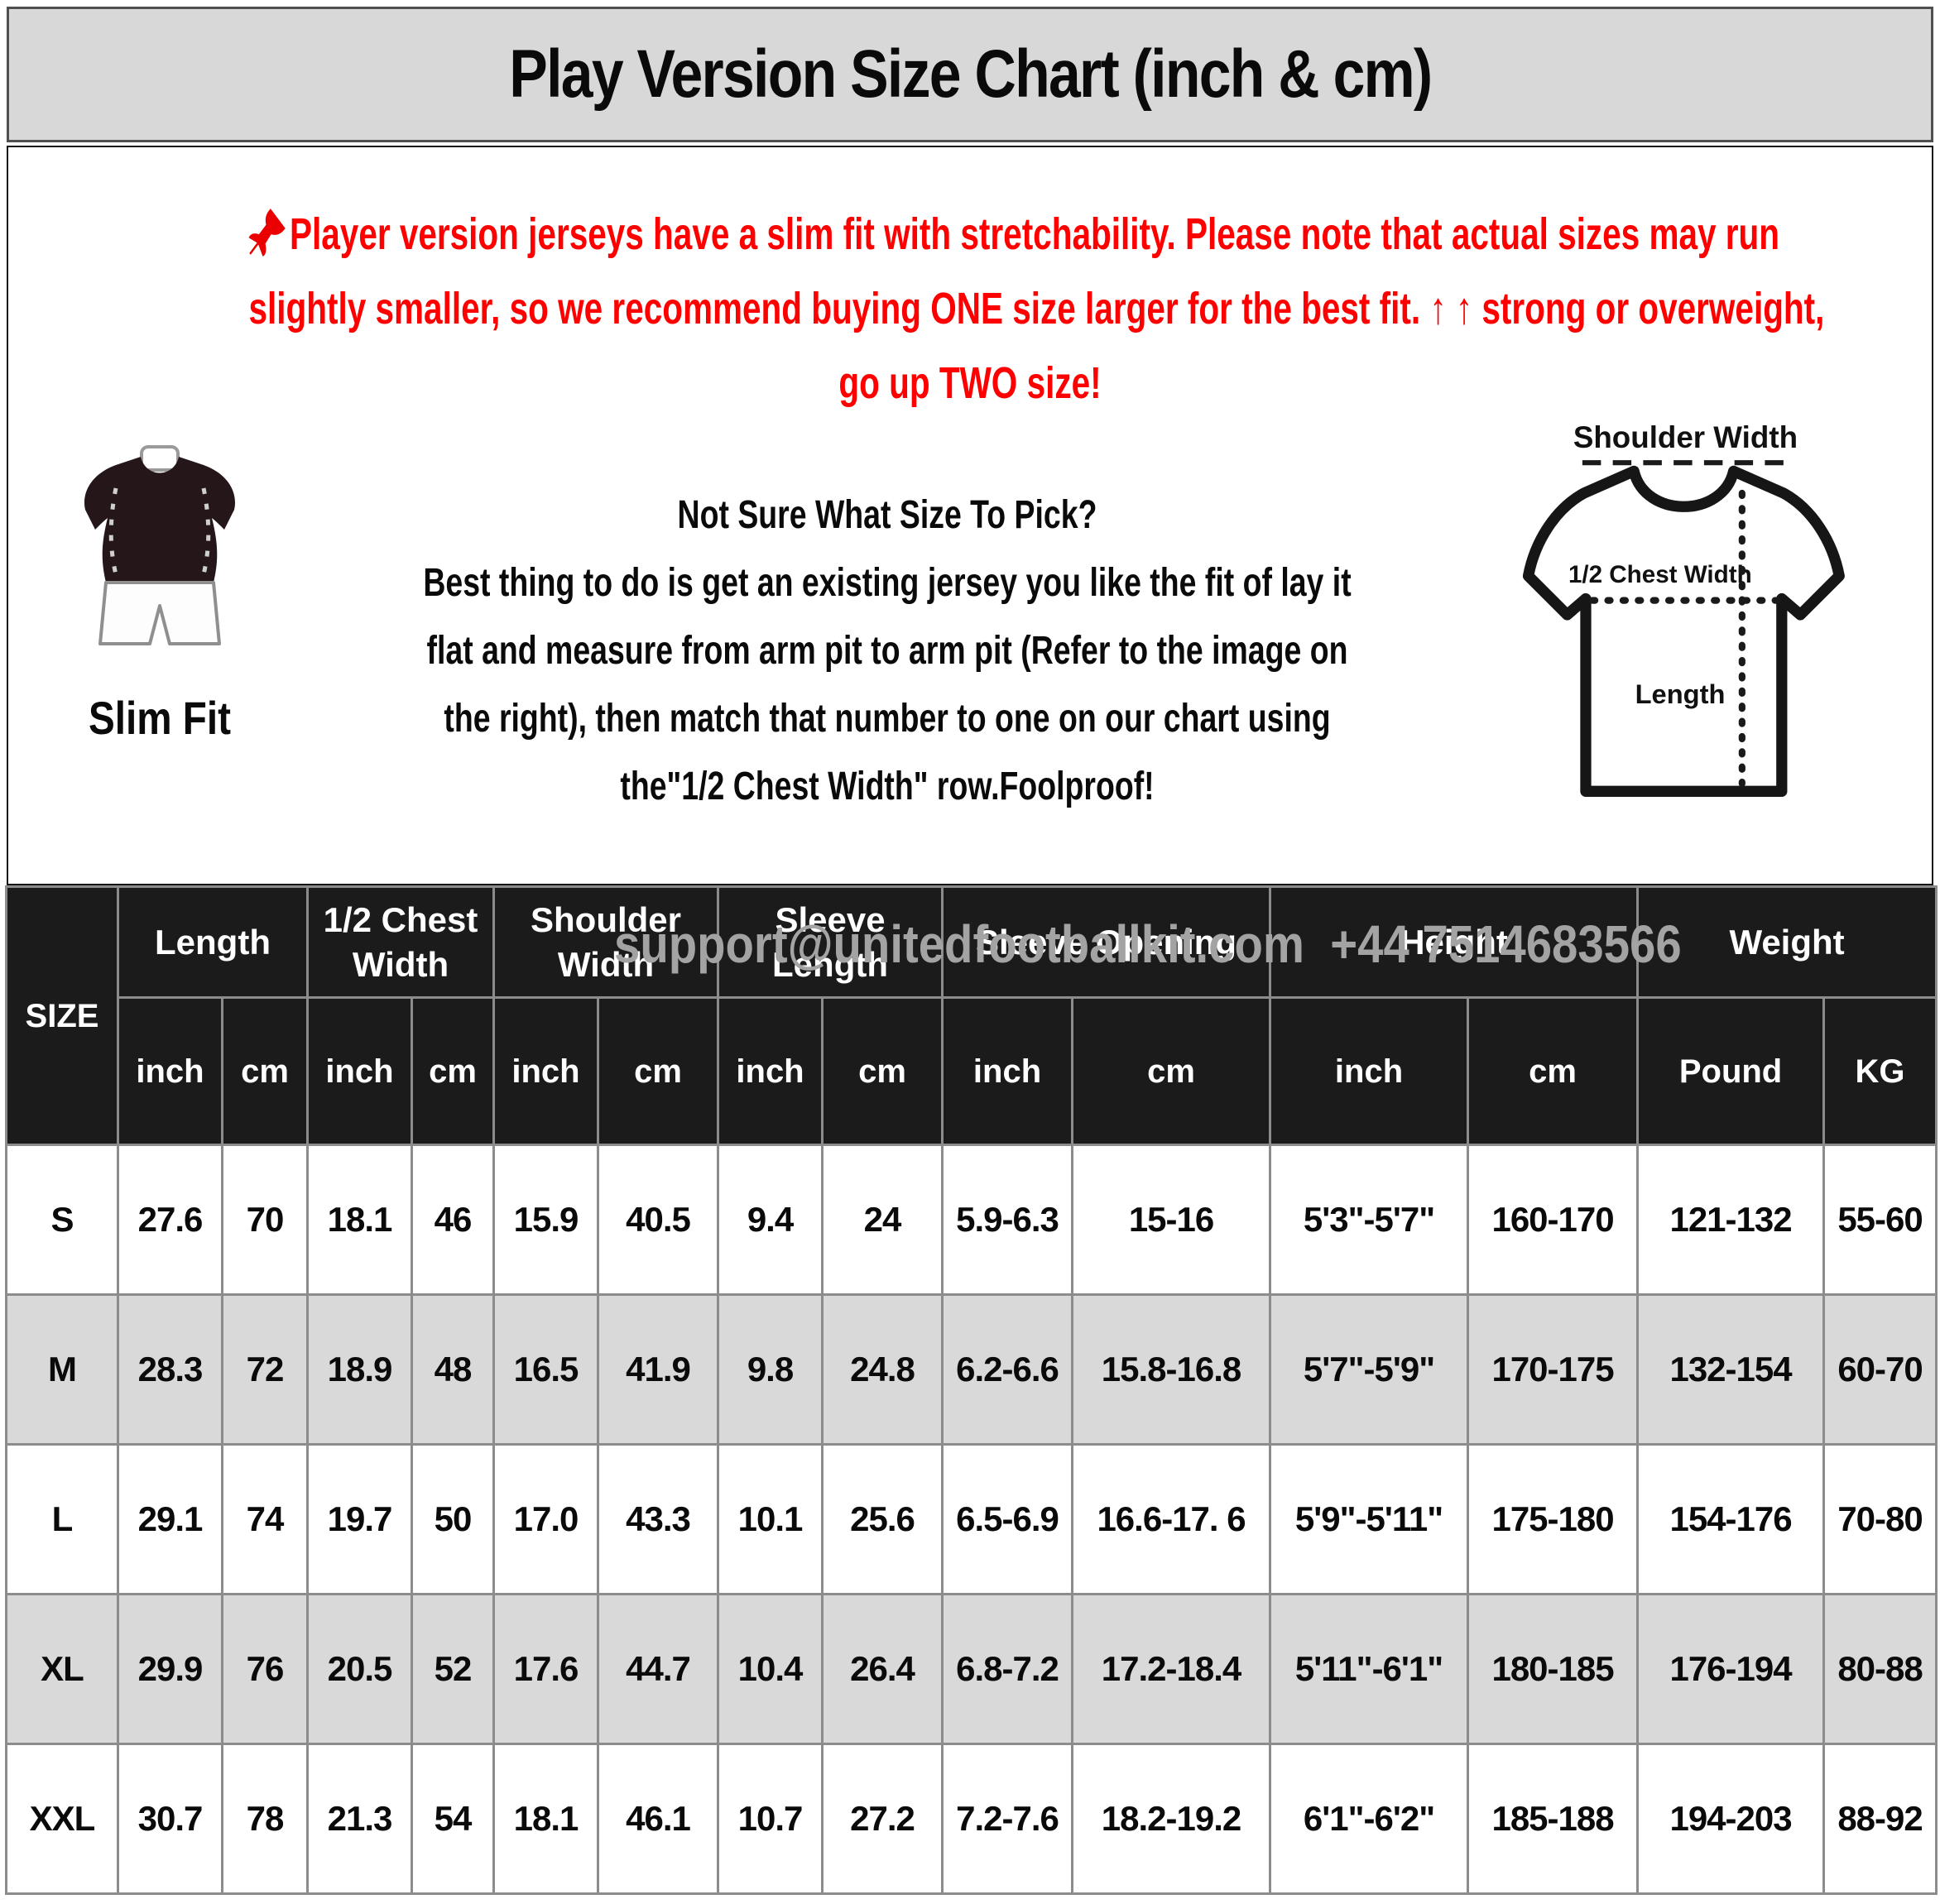  I want to click on table-cell: 21.3, so click(359, 1819).